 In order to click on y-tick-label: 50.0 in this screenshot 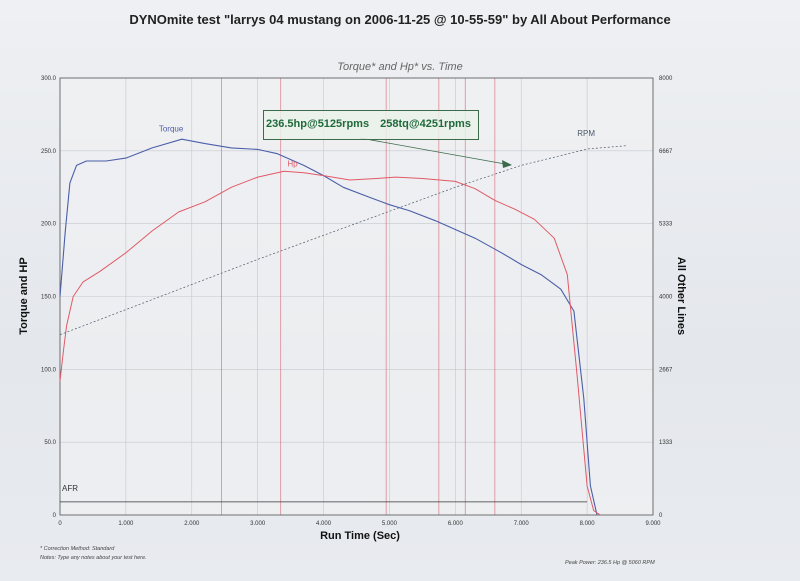, I will do `click(50, 443)`.